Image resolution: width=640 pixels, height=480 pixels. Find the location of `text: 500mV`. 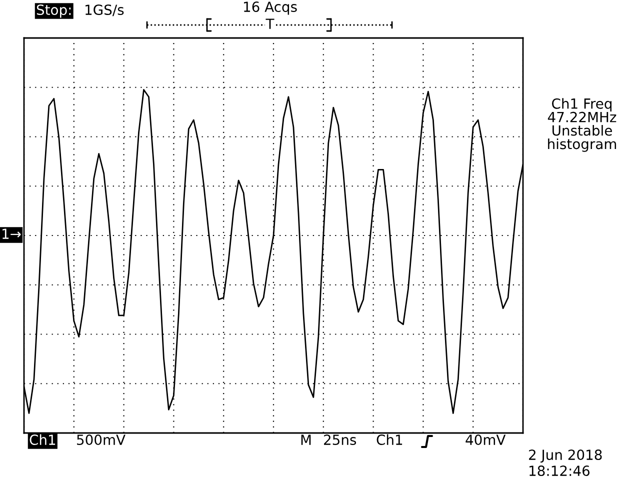

text: 500mV is located at coordinates (101, 440).